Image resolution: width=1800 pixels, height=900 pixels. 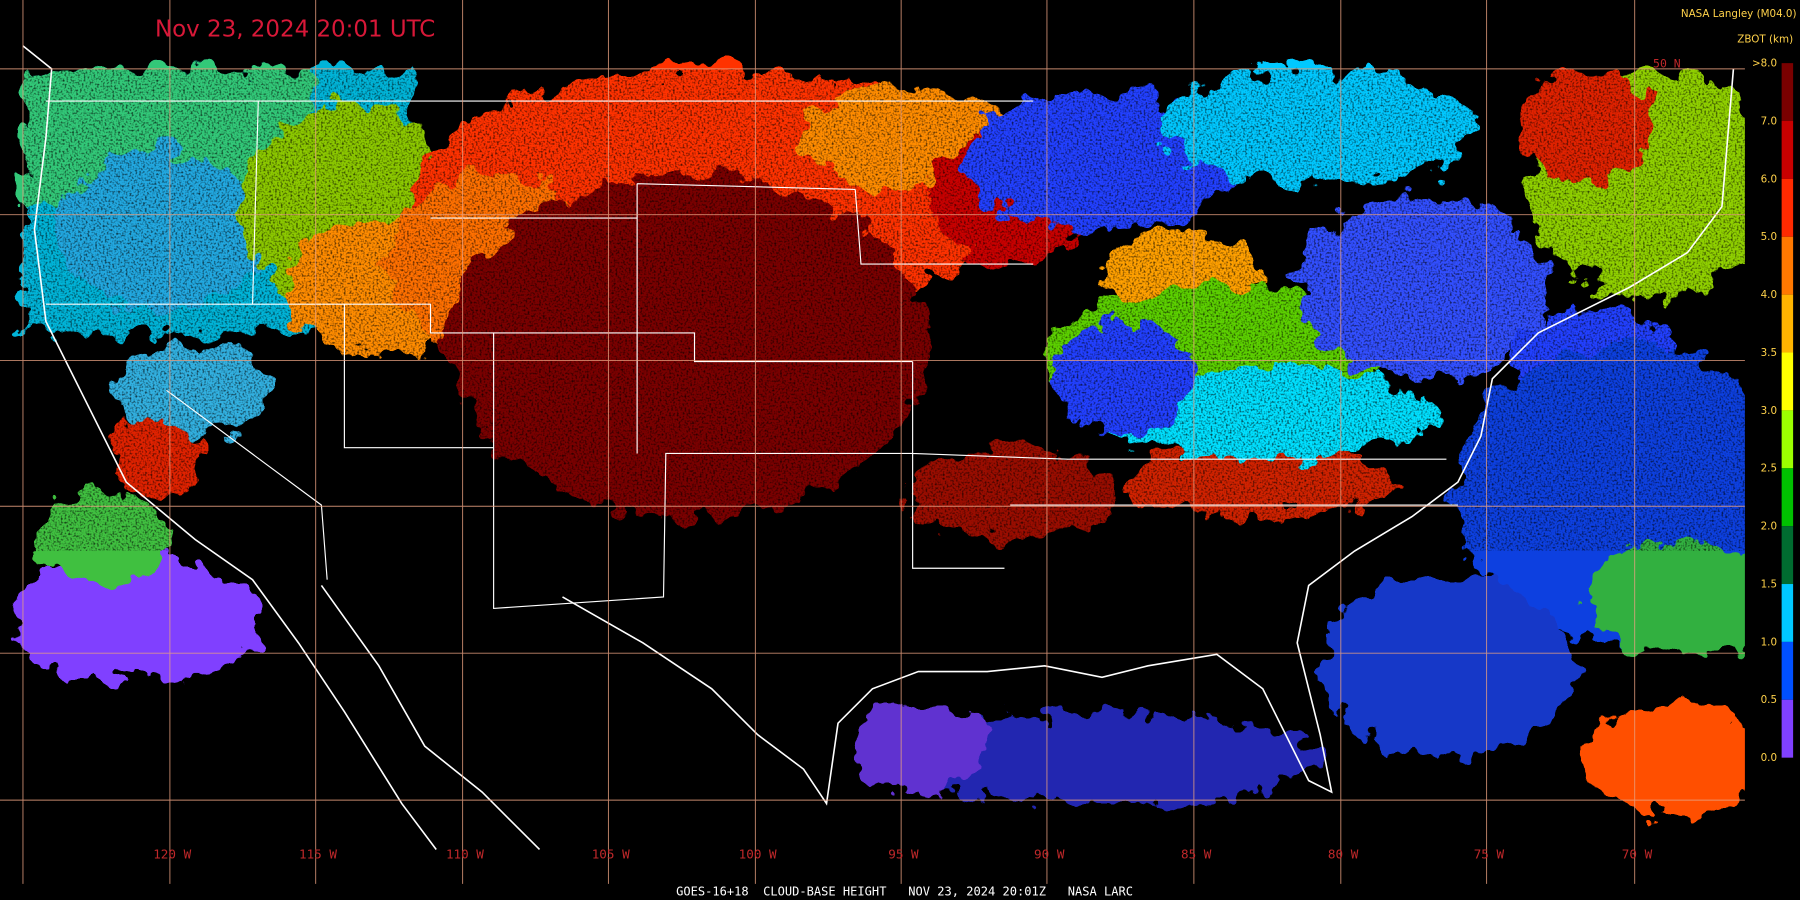 What do you see at coordinates (1769, 527) in the screenshot?
I see `legend-label: 2.0` at bounding box center [1769, 527].